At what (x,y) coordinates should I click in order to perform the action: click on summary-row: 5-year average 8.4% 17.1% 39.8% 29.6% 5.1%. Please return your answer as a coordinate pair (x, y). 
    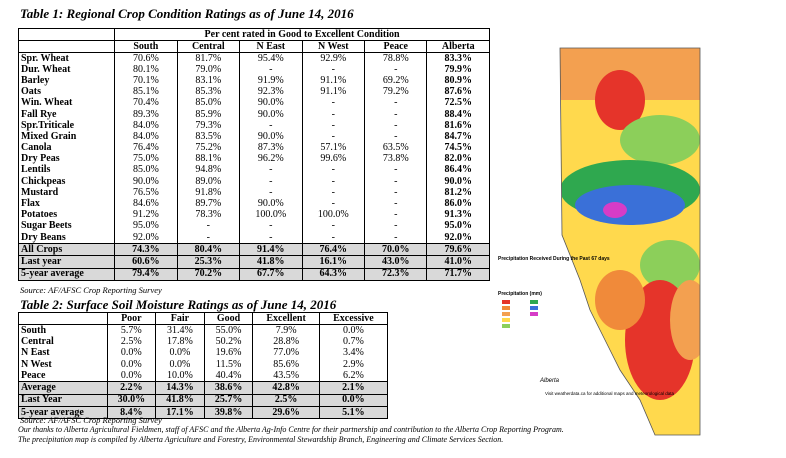
    Looking at the image, I should click on (203, 412).